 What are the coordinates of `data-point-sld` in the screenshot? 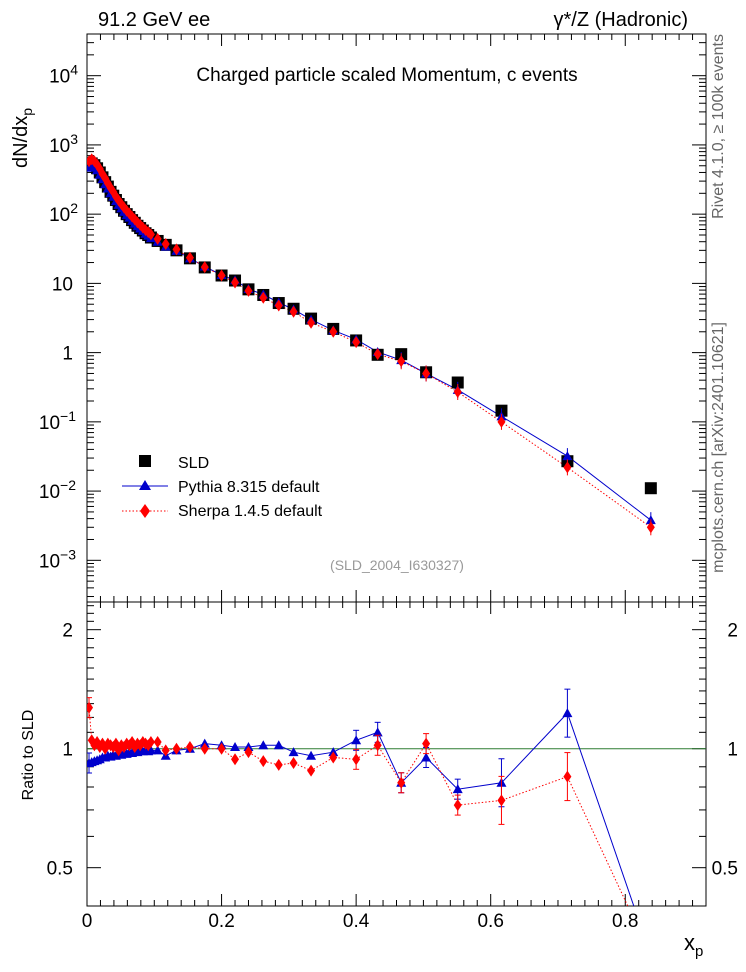 It's located at (650, 488).